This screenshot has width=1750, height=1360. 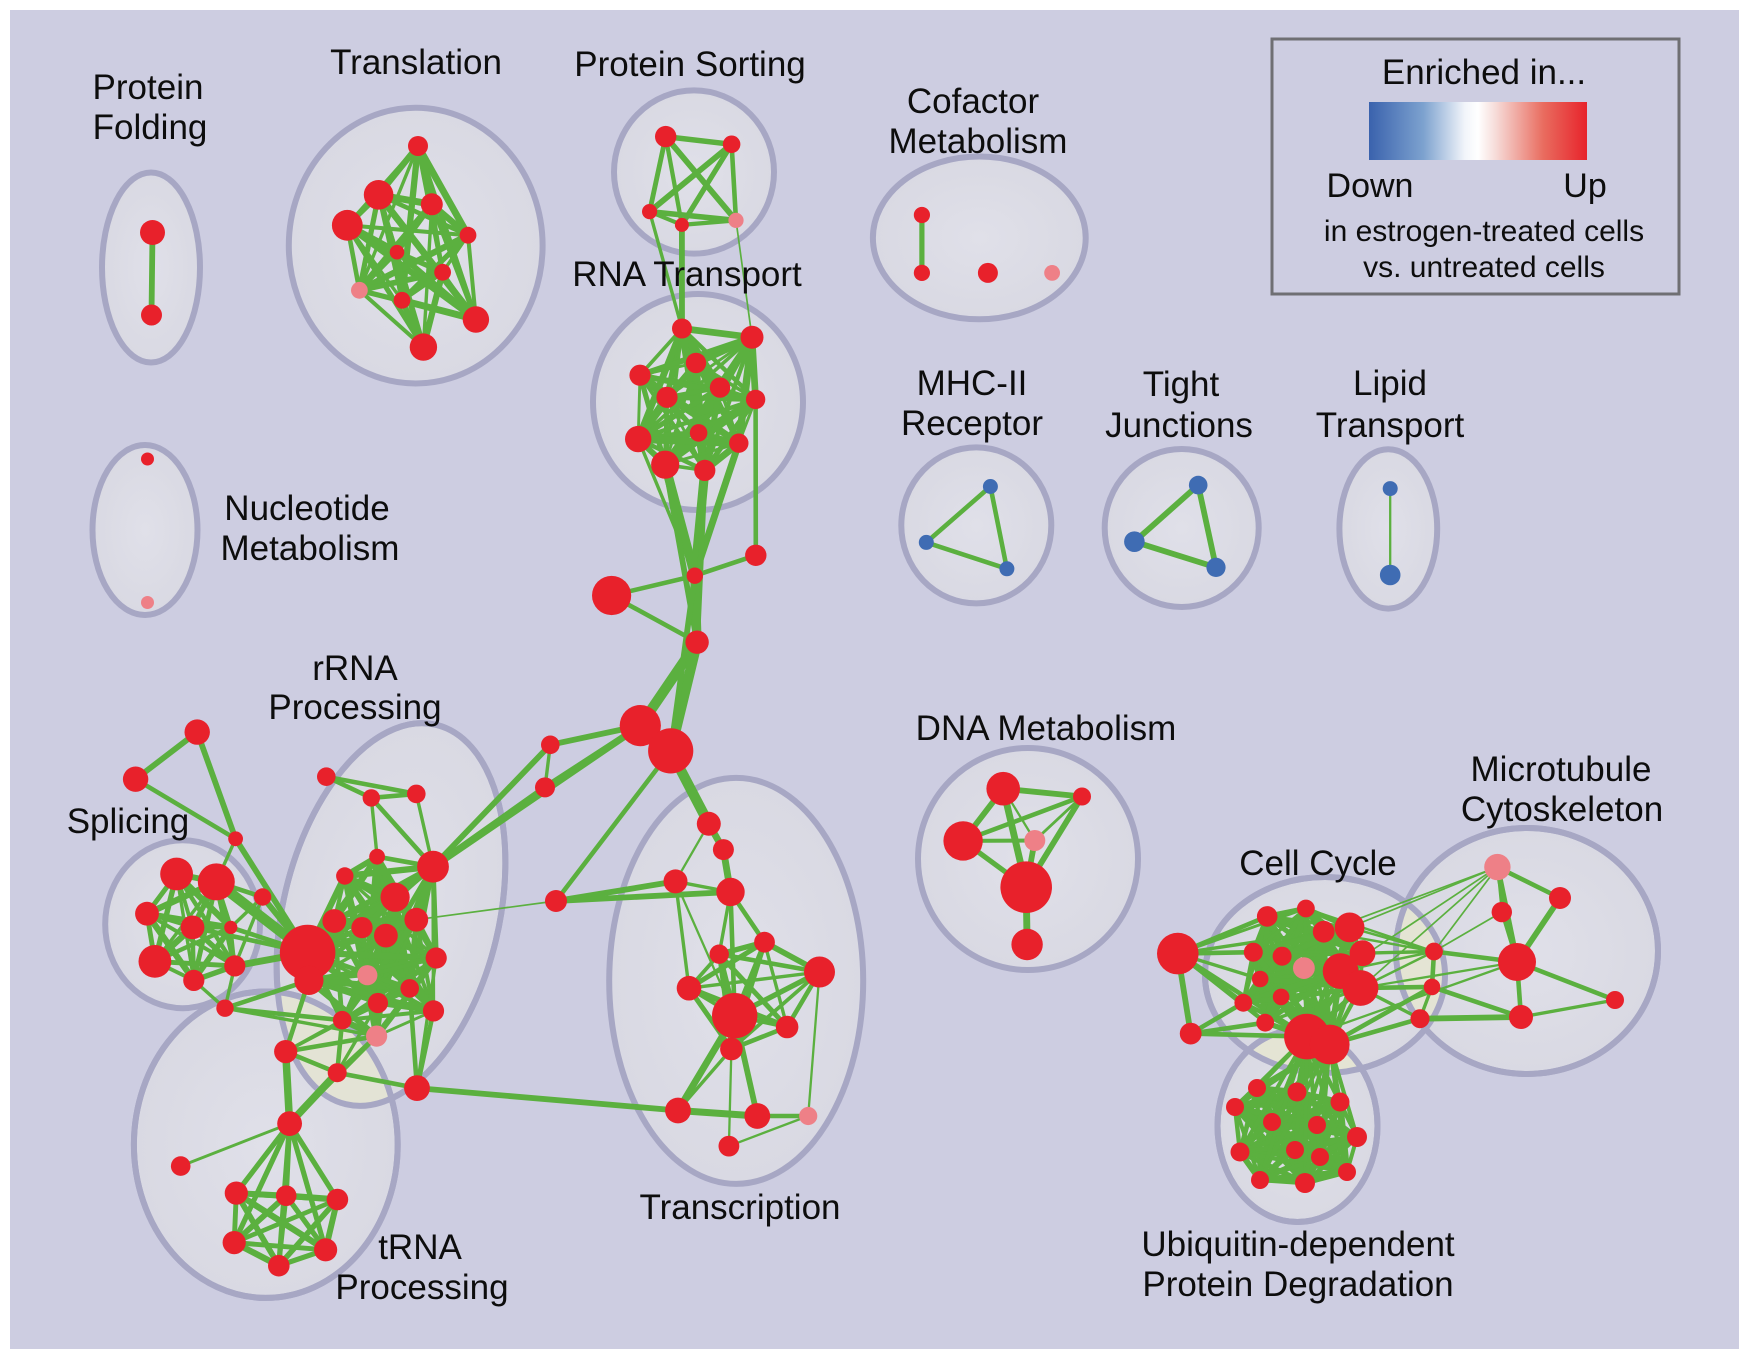 I want to click on svg-text: Protein Sorting, so click(x=690, y=64).